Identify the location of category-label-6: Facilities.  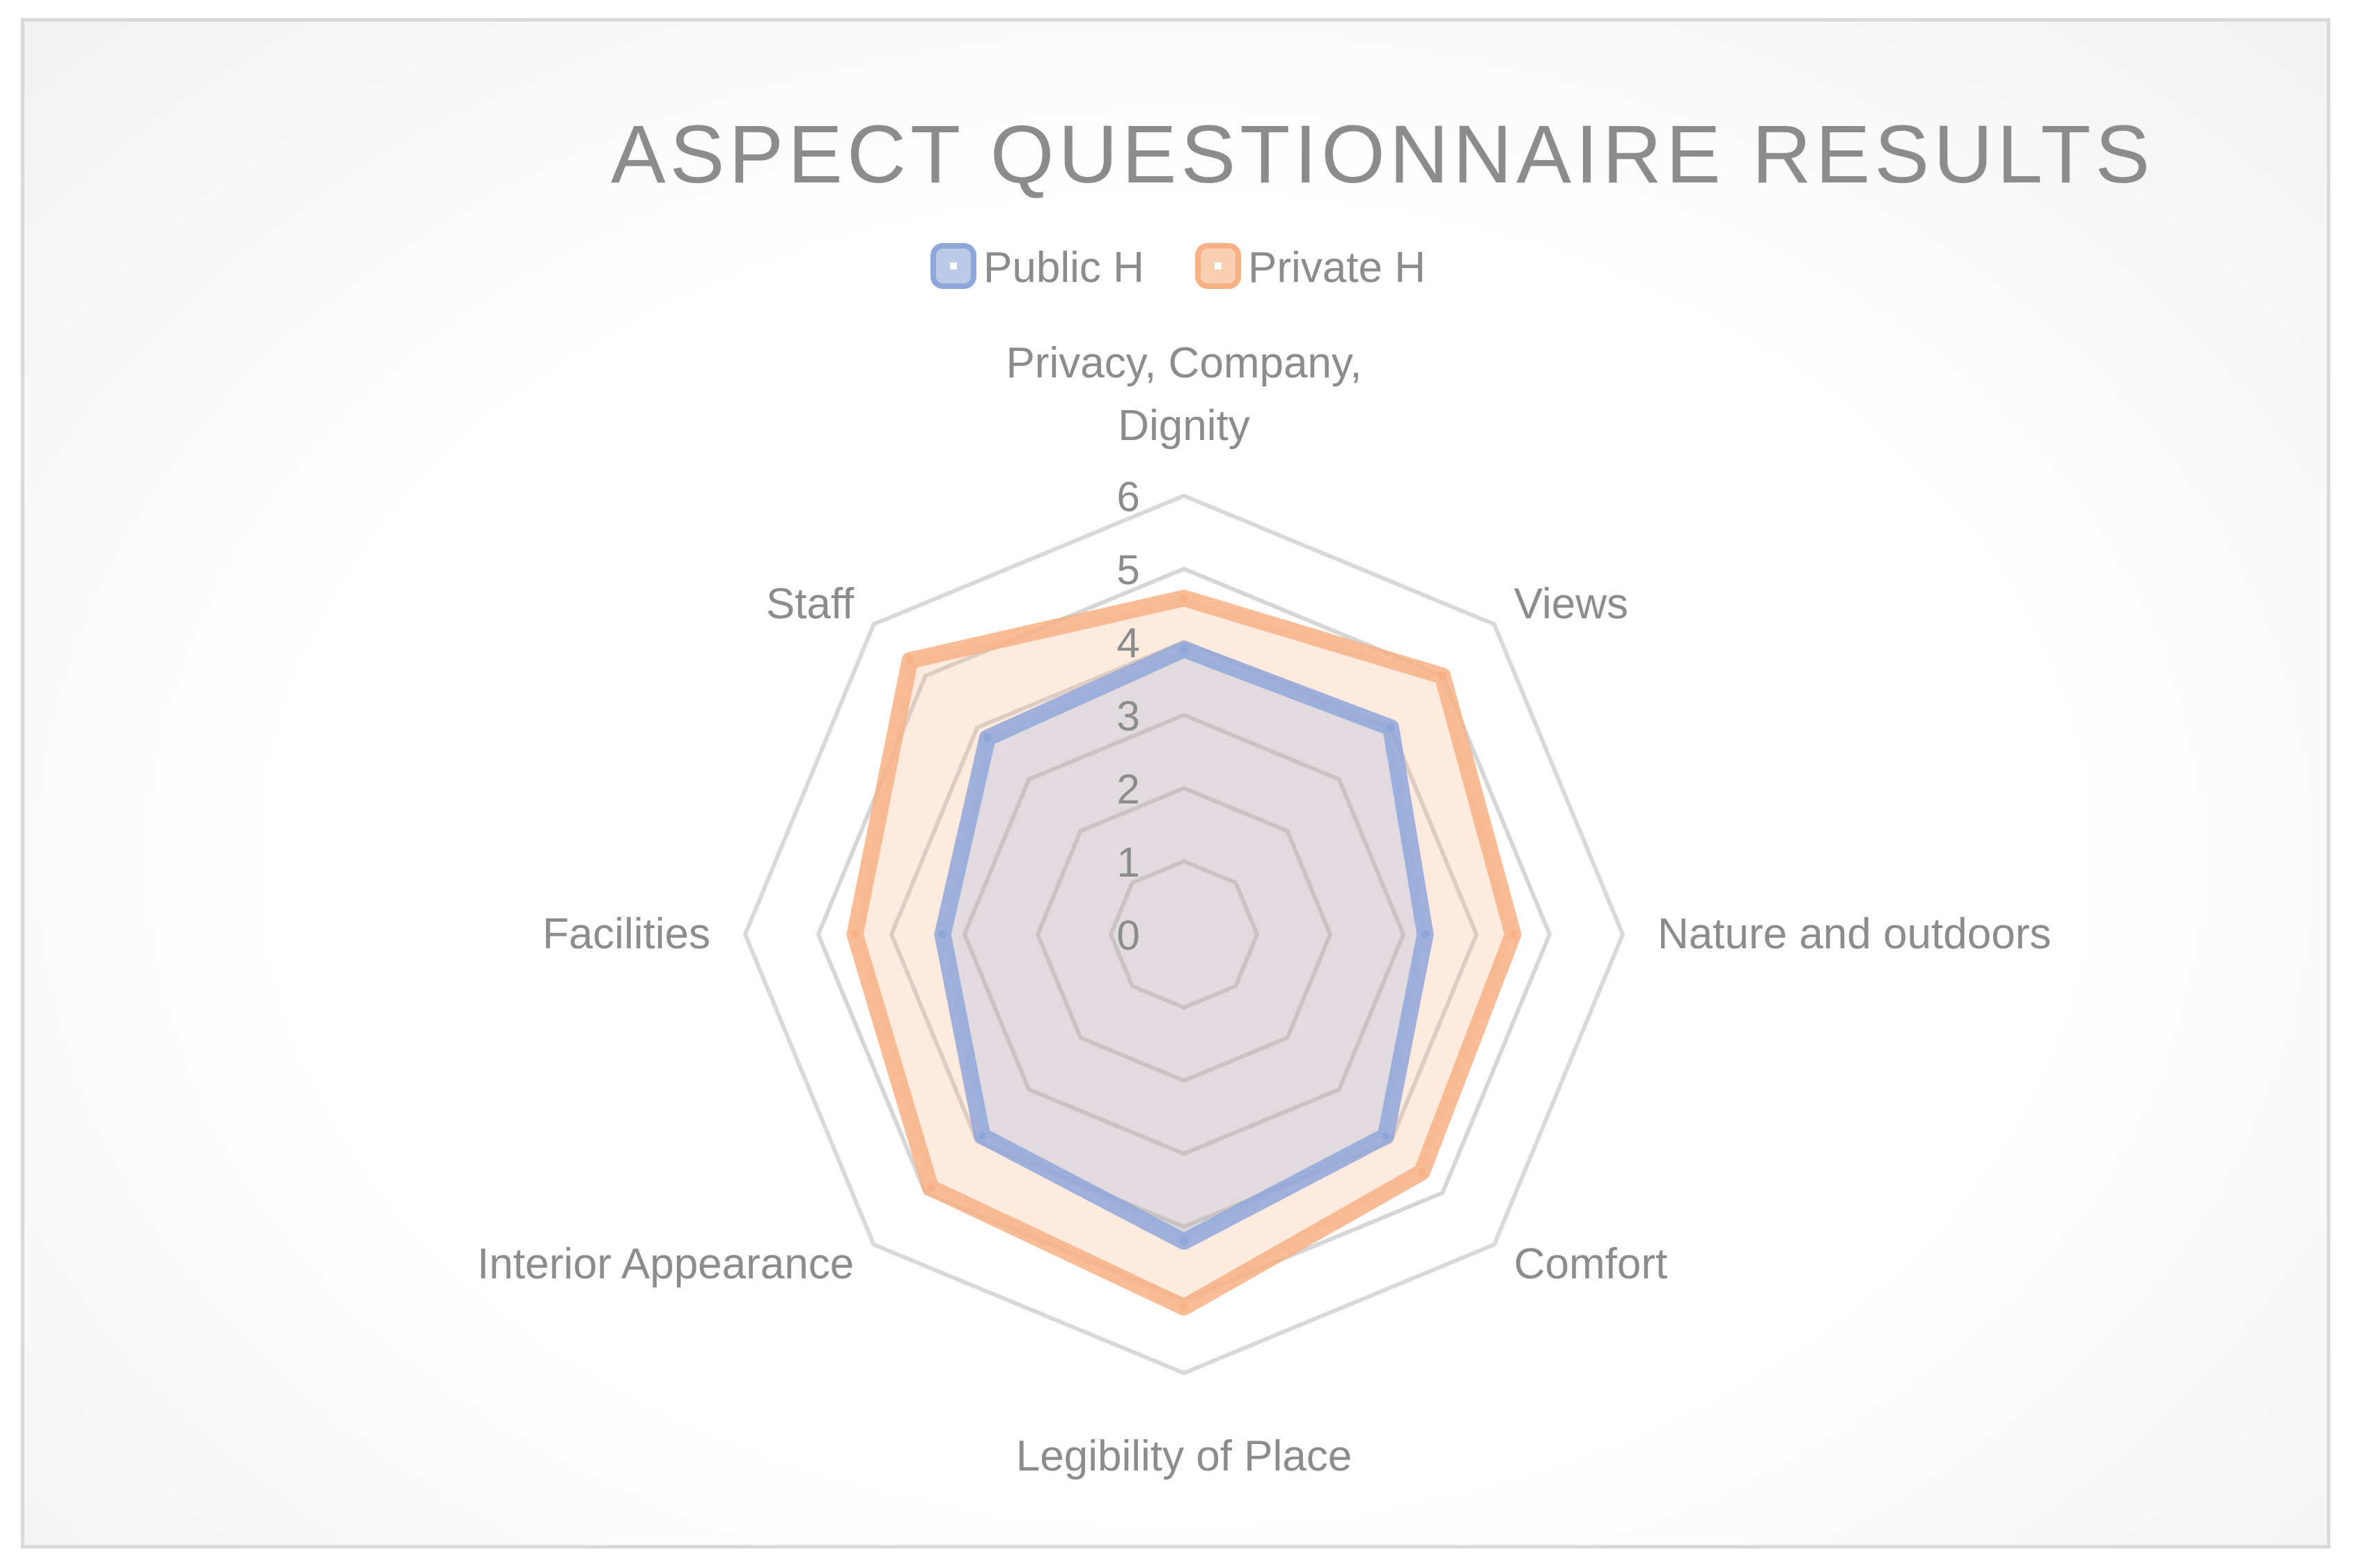
(626, 934).